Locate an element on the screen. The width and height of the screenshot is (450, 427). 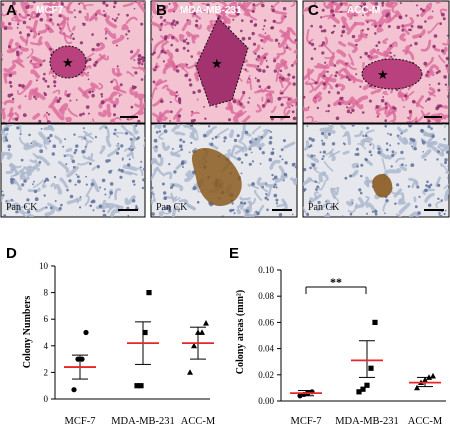
y-tick-label: 0 is located at coordinates (46, 399).